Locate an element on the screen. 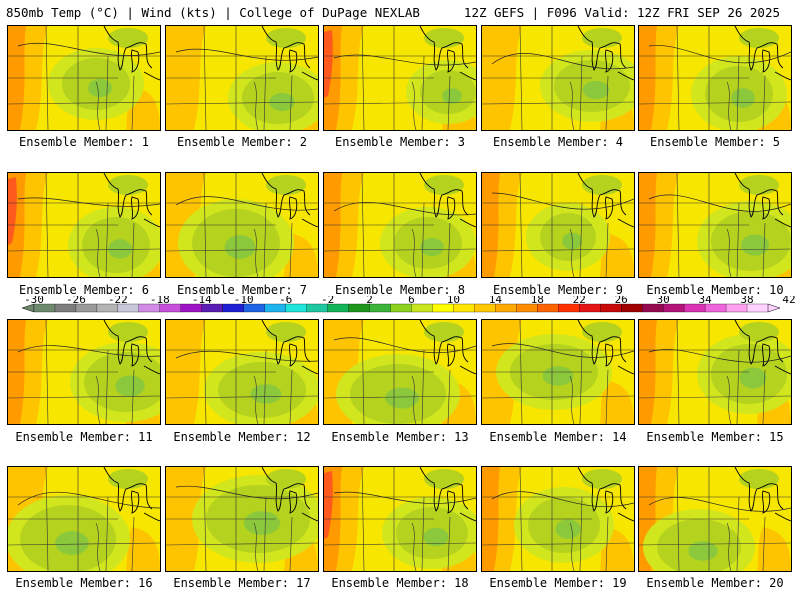 This screenshot has height=600, width=800. colorbar-label: 30 is located at coordinates (663, 301).